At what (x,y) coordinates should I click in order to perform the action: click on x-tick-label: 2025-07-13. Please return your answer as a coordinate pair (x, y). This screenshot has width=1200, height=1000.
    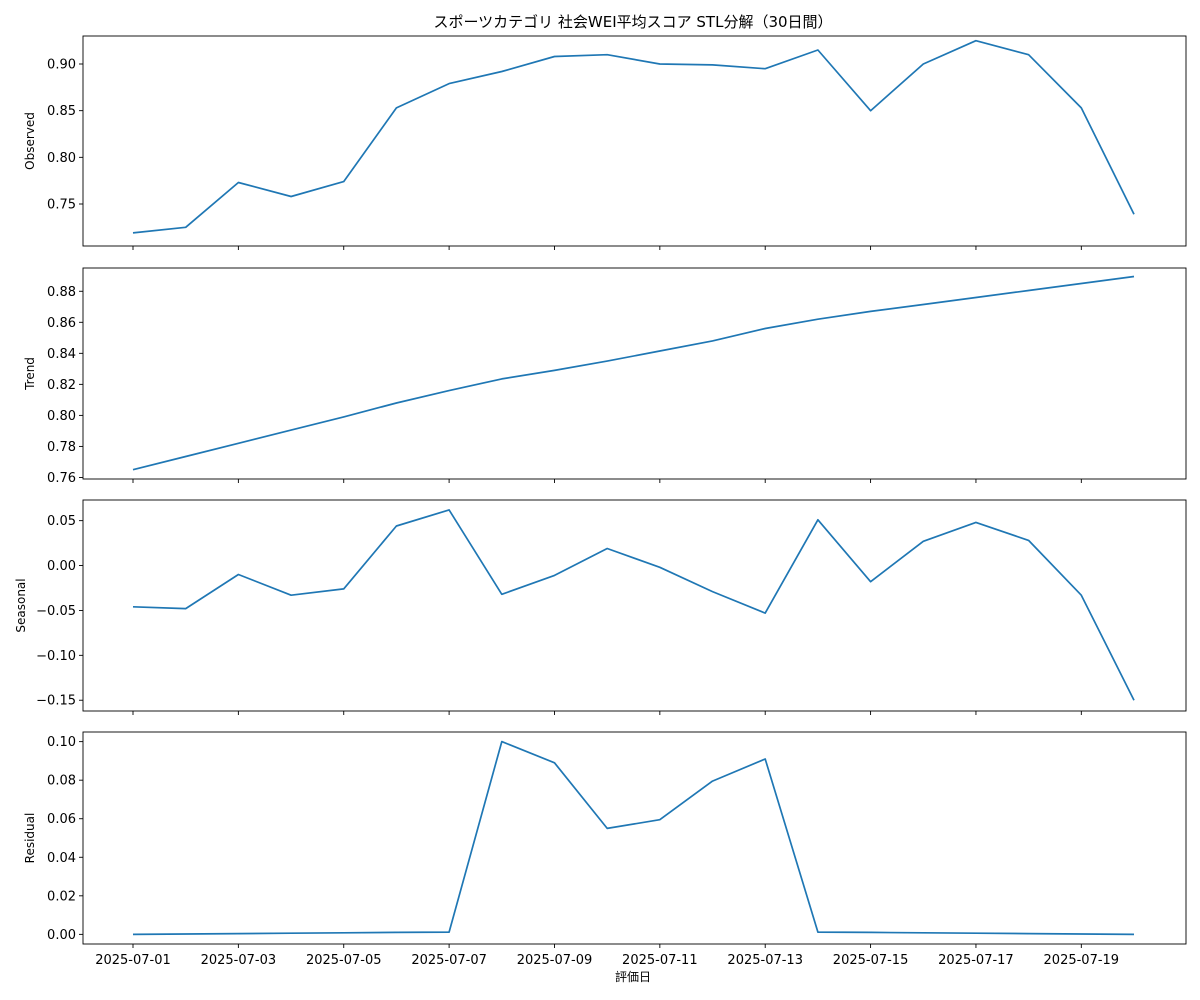
    Looking at the image, I should click on (765, 960).